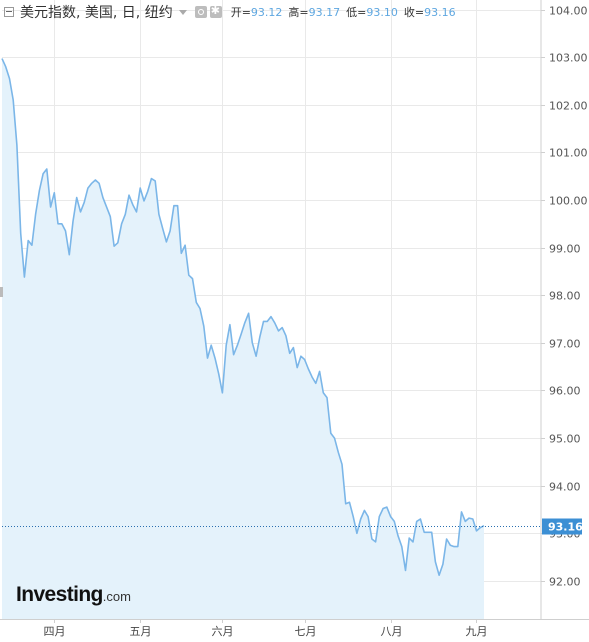 The width and height of the screenshot is (589, 642). What do you see at coordinates (116, 596) in the screenshot?
I see `logo-suffix: .com` at bounding box center [116, 596].